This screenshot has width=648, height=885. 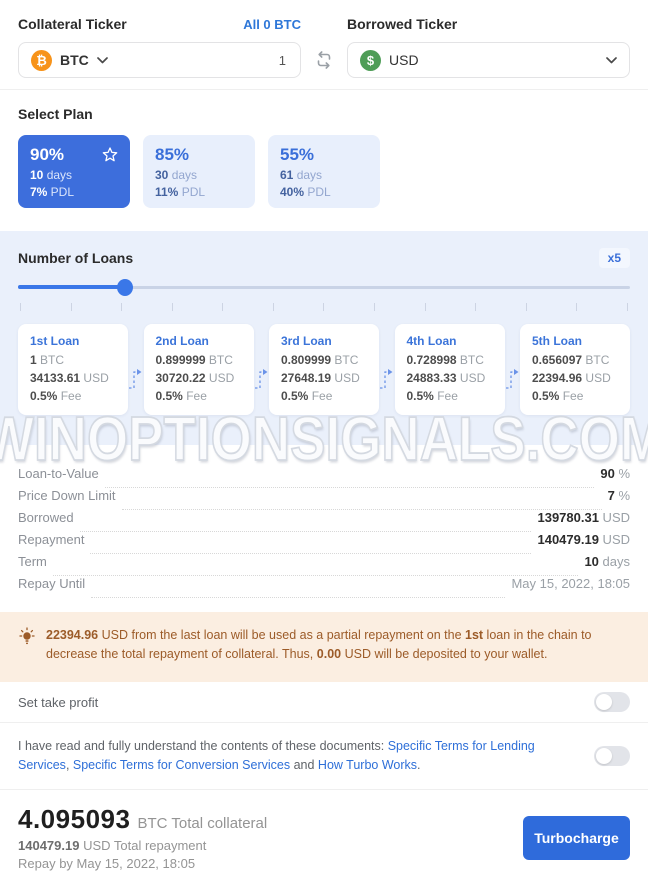 What do you see at coordinates (258, 60) in the screenshot?
I see `collateral-amount-input` at bounding box center [258, 60].